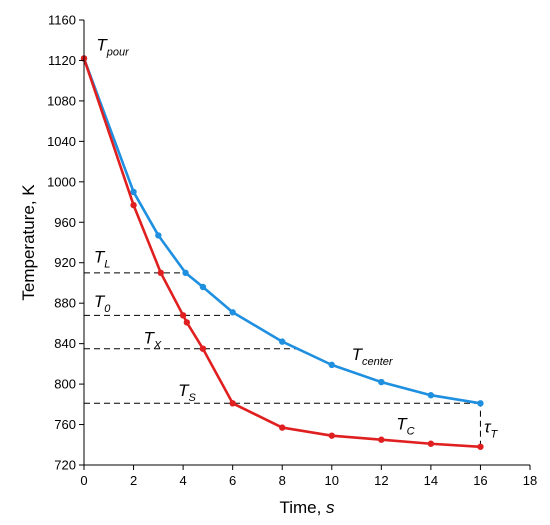 Image resolution: width=550 pixels, height=525 pixels. Describe the element at coordinates (157, 346) in the screenshot. I see `annotation-subscript: X` at that location.